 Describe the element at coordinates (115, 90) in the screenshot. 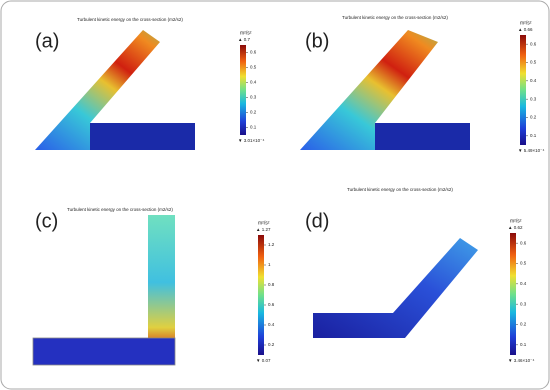

I see `domain-a` at that location.